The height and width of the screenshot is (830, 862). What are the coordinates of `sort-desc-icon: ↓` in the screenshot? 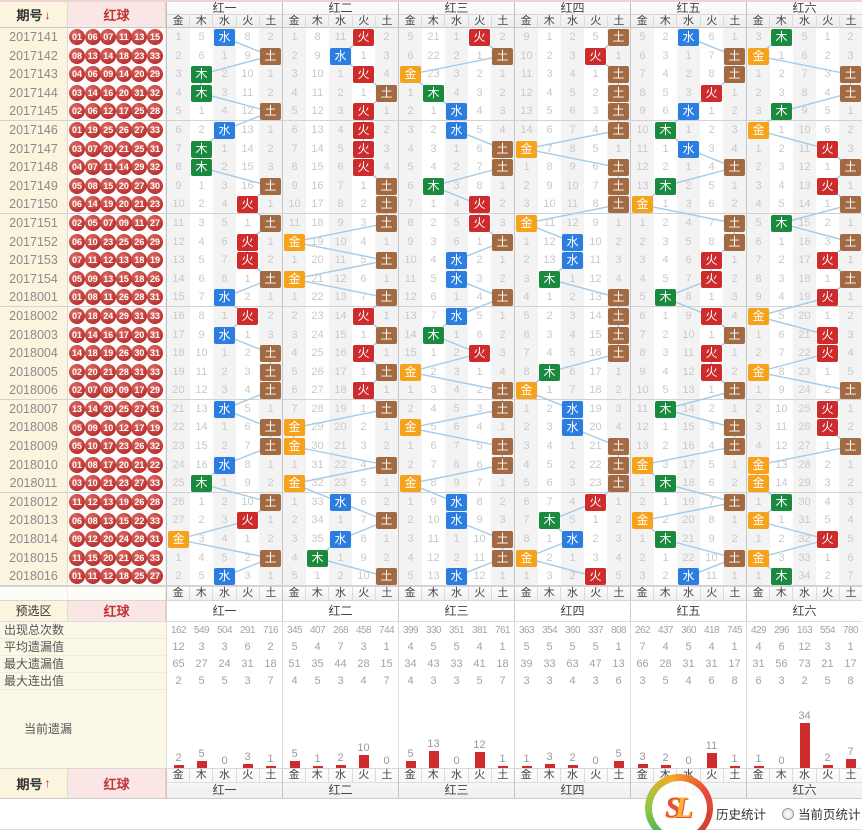 It's located at (47, 14).